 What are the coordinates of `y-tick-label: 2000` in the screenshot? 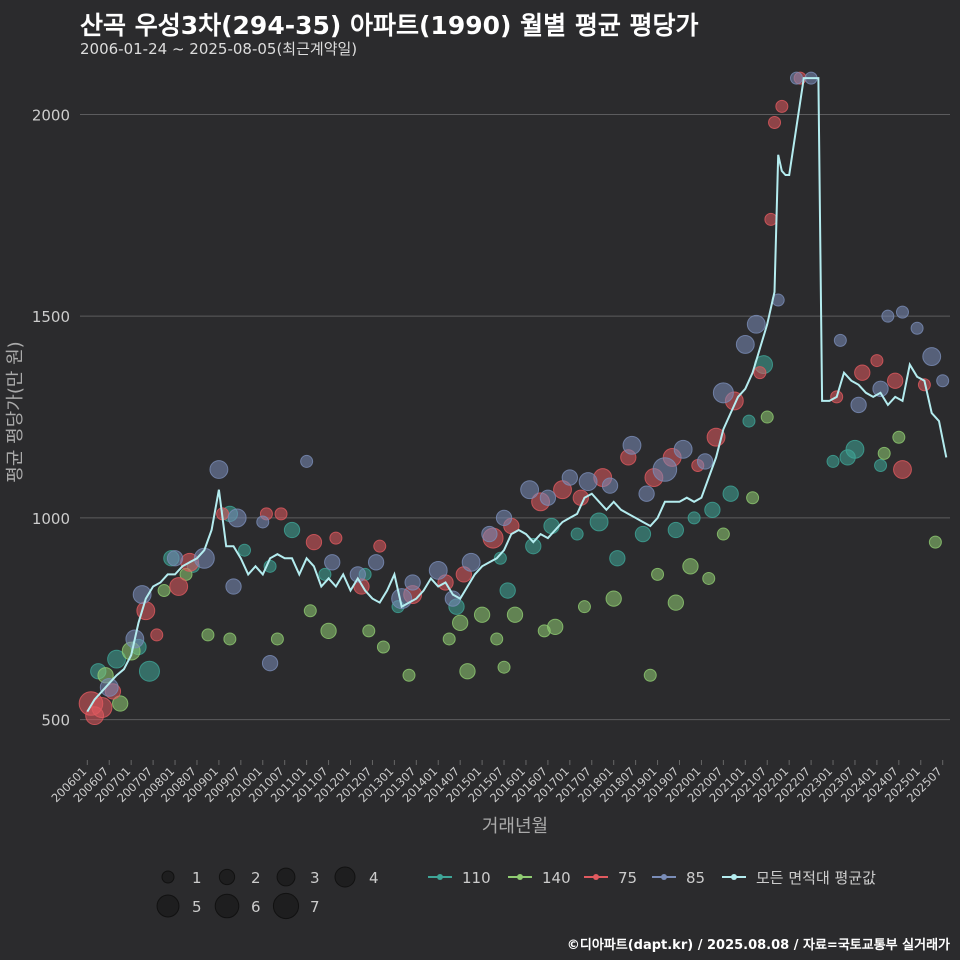 It's located at (51, 115).